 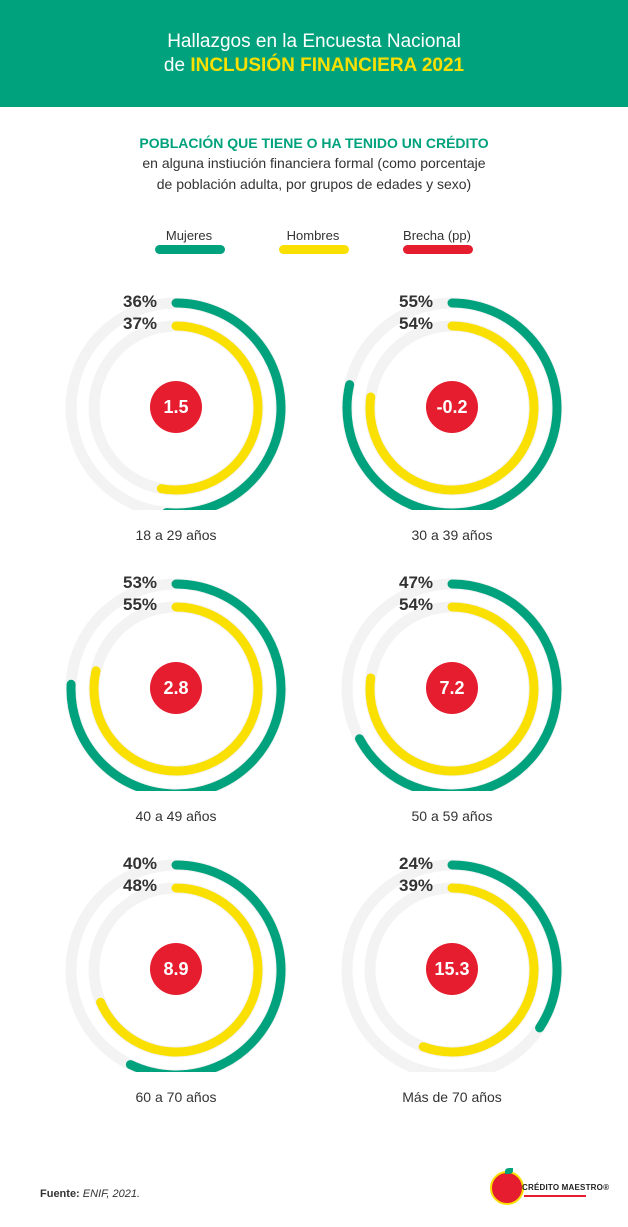 What do you see at coordinates (176, 535) in the screenshot?
I see `age-group-label: 18 a 29 años` at bounding box center [176, 535].